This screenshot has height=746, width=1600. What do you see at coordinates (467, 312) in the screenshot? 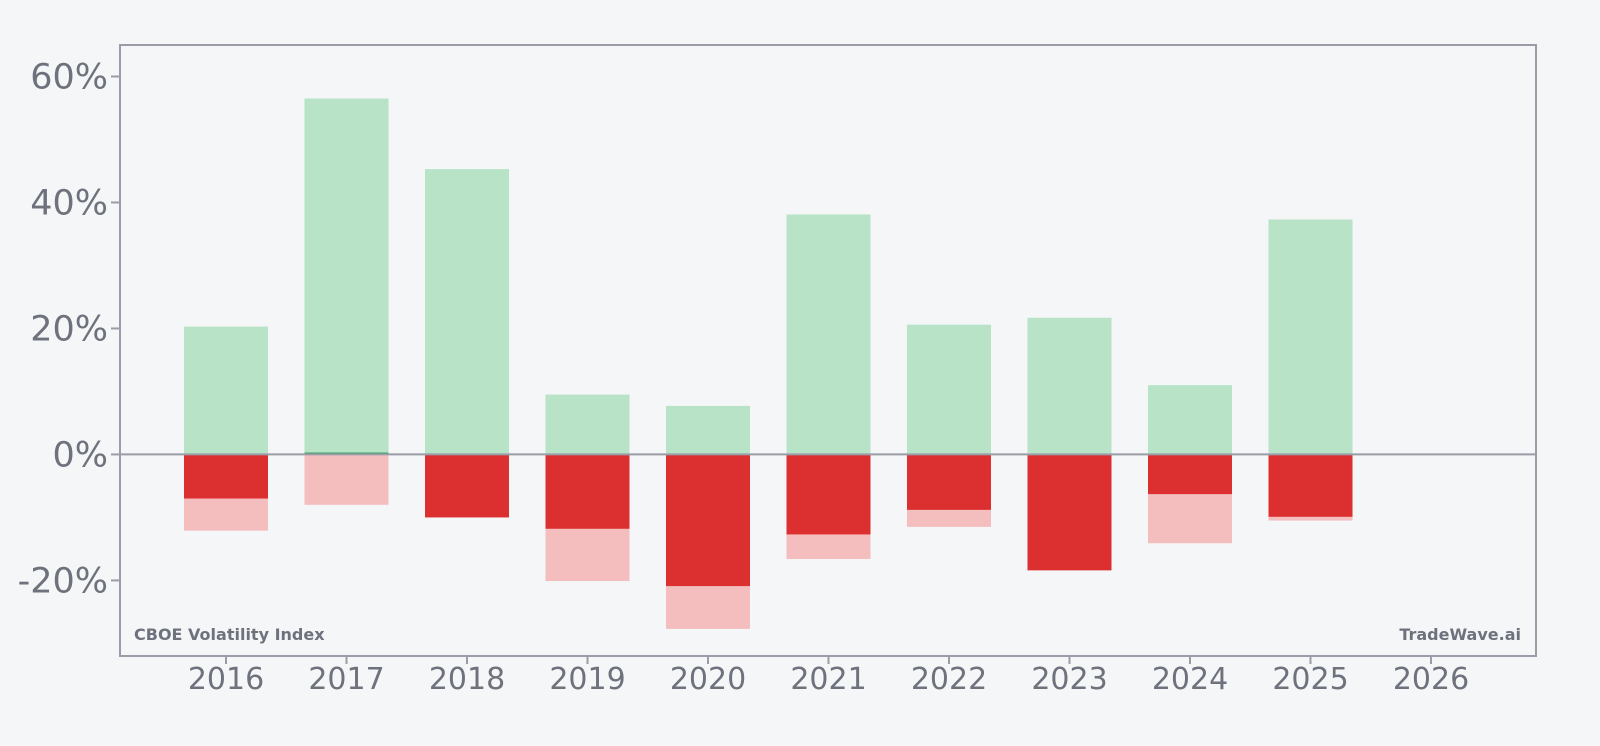
I see `high-bar-2018` at bounding box center [467, 312].